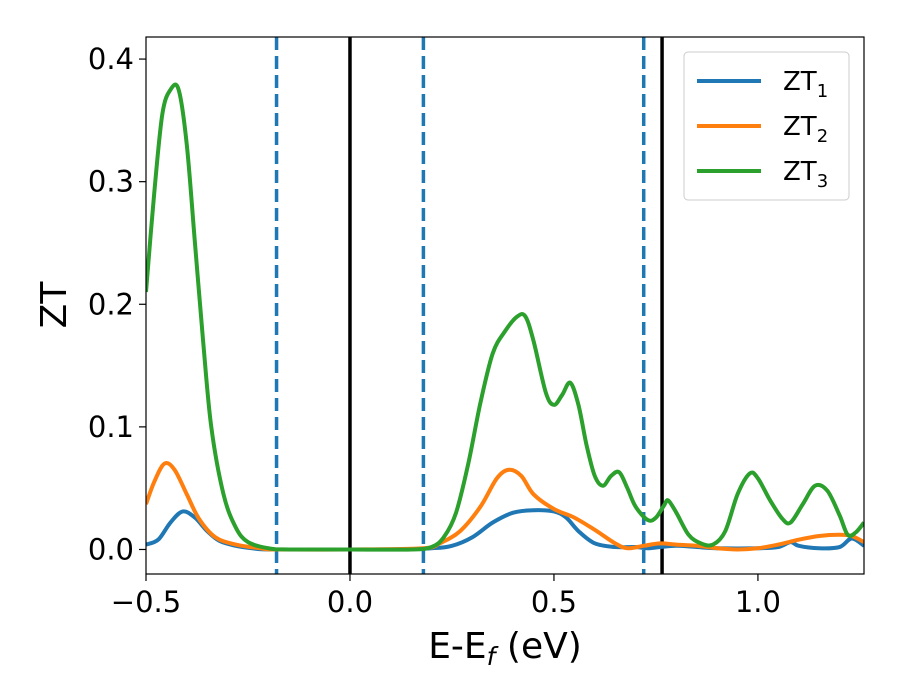  Describe the element at coordinates (805, 129) in the screenshot. I see `legend-label-zt2: ZT2` at that location.